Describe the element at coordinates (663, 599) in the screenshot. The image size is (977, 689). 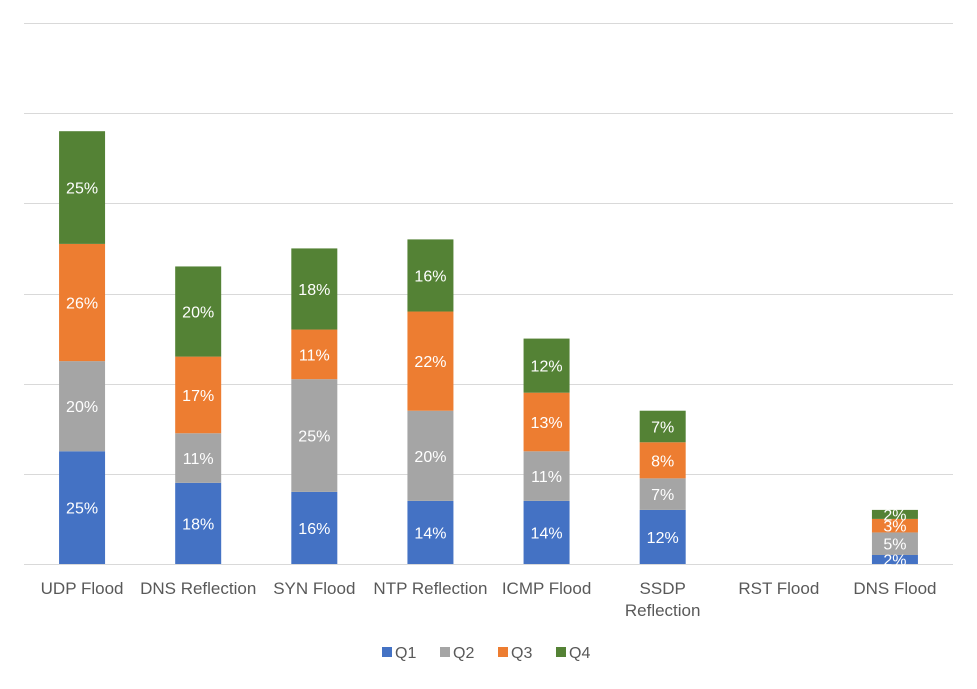
I see `category-label: SSDP Reflection` at that location.